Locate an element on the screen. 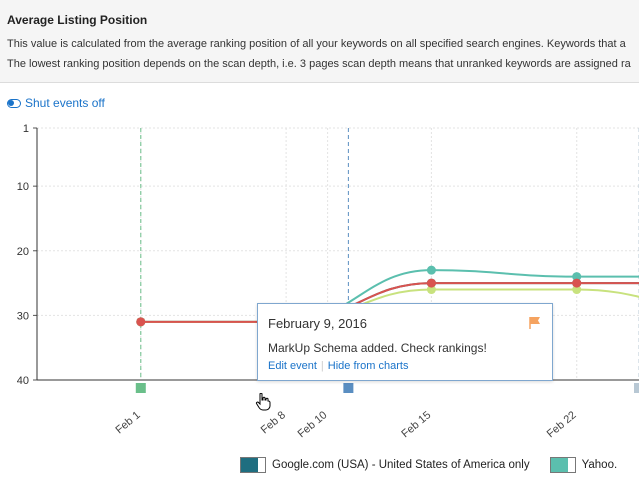  y-tick-label: 1 is located at coordinates (26, 129).